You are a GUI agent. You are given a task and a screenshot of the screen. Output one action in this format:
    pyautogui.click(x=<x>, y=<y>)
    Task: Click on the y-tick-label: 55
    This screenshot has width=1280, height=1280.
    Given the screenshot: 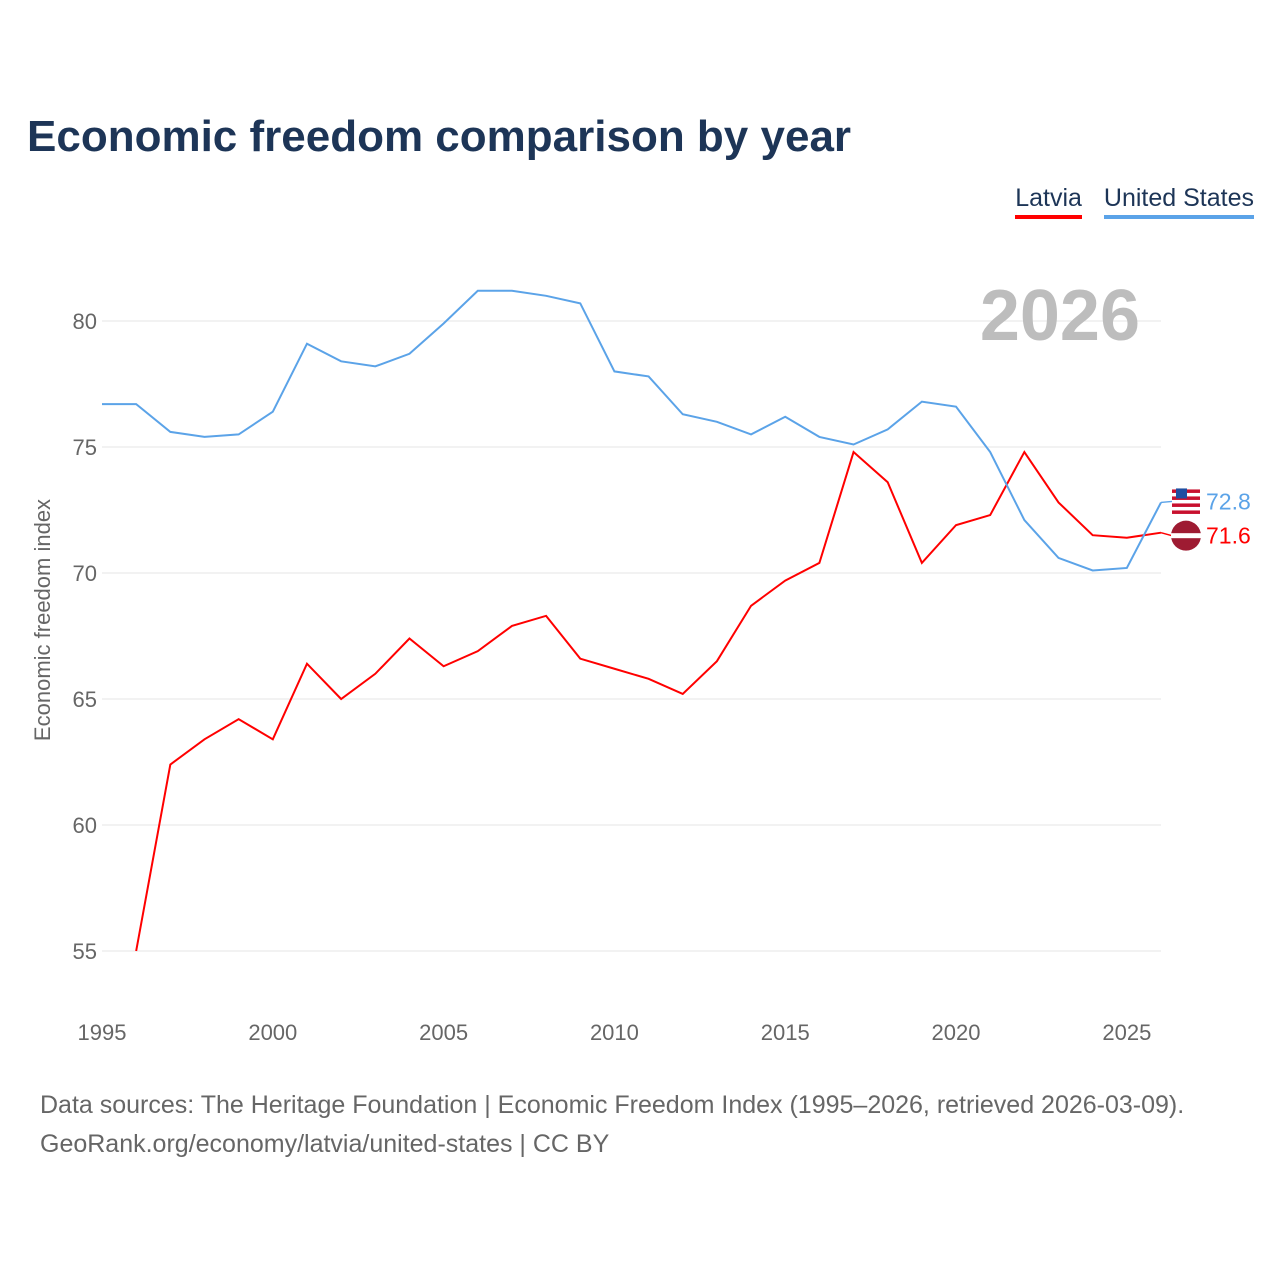 What is the action you would take?
    pyautogui.click(x=85, y=951)
    